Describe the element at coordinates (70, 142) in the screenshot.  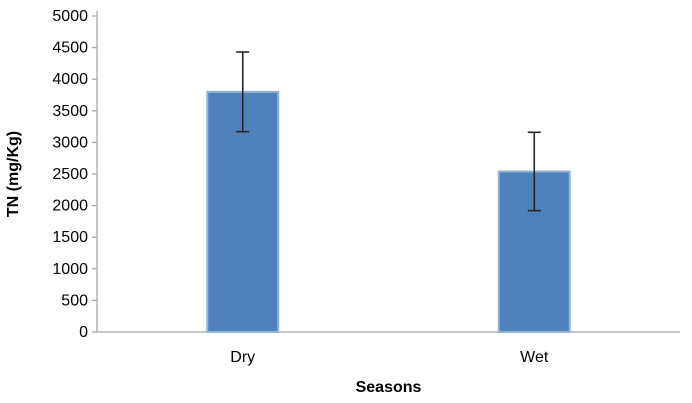
I see `y-tick-label: 3000` at that location.